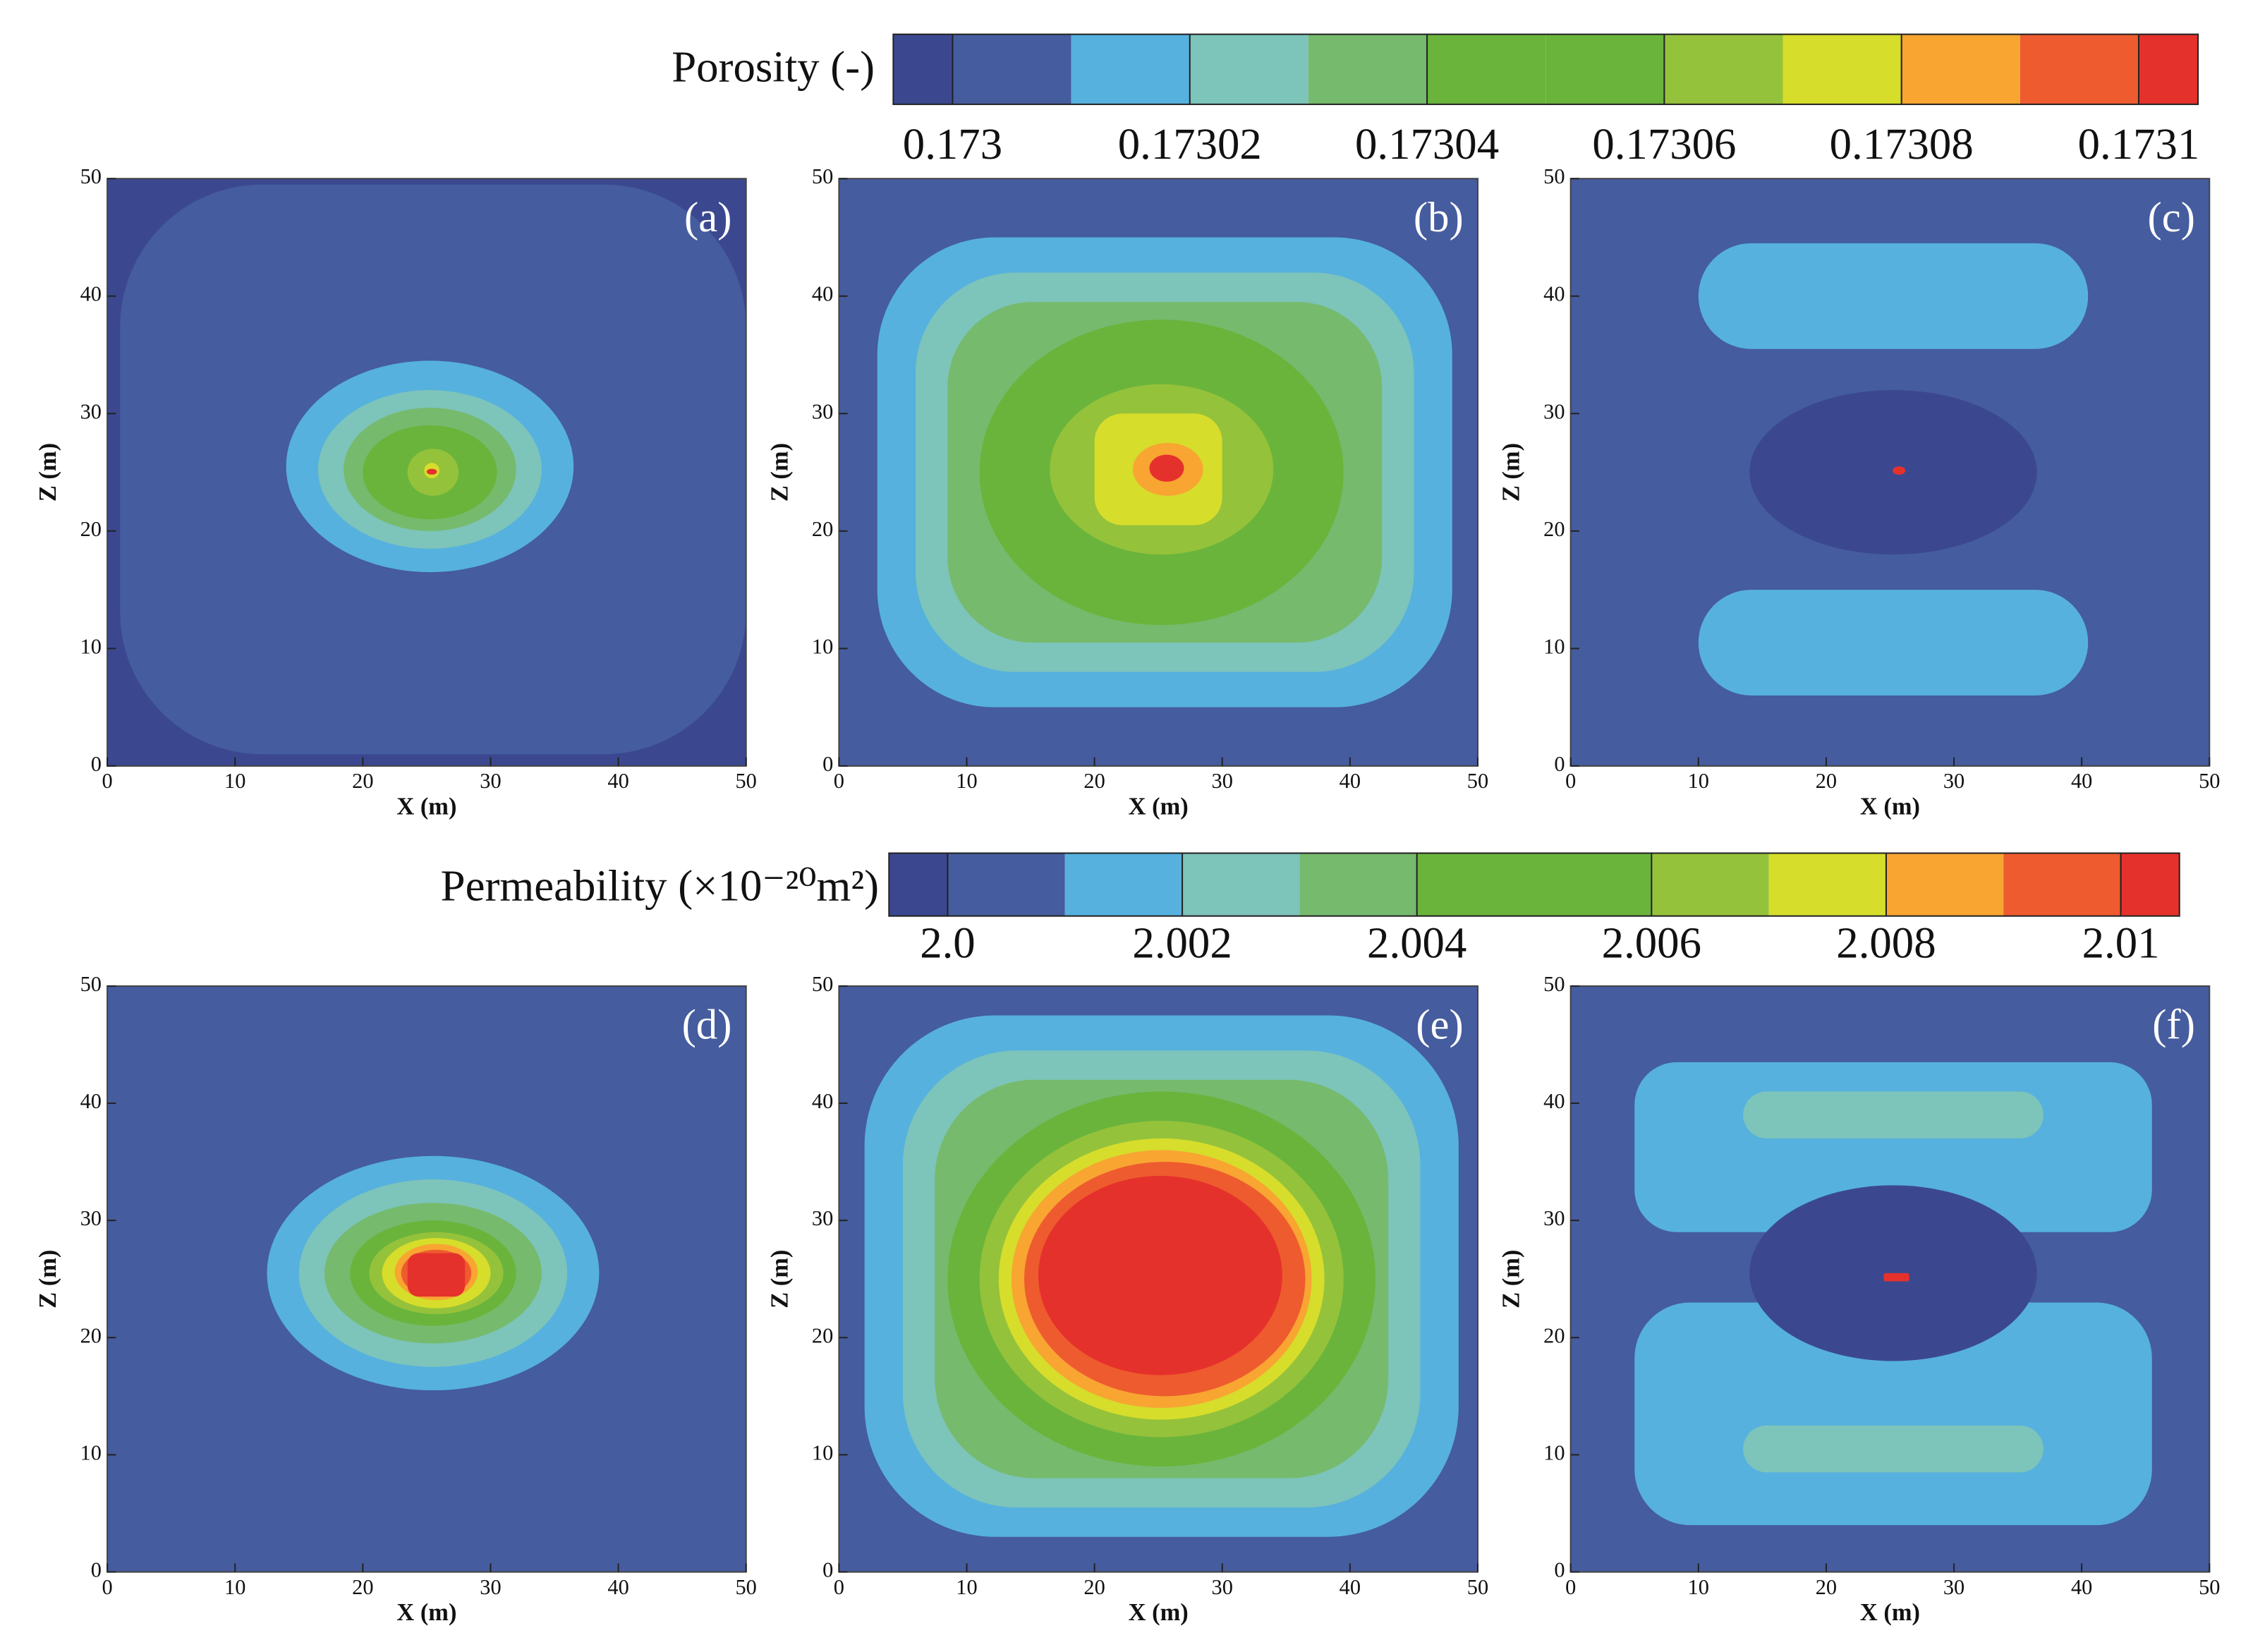 The height and width of the screenshot is (1652, 2241). Describe the element at coordinates (948, 943) in the screenshot. I see `colorbar-tick-label: 2.0` at that location.